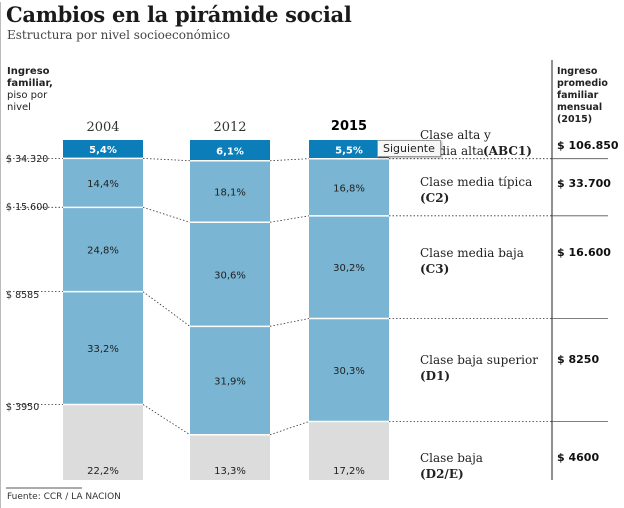 This screenshot has height=508, width=624. Describe the element at coordinates (451, 466) in the screenshot. I see `class-label-d2e: Clase baja (D2/E)` at that location.